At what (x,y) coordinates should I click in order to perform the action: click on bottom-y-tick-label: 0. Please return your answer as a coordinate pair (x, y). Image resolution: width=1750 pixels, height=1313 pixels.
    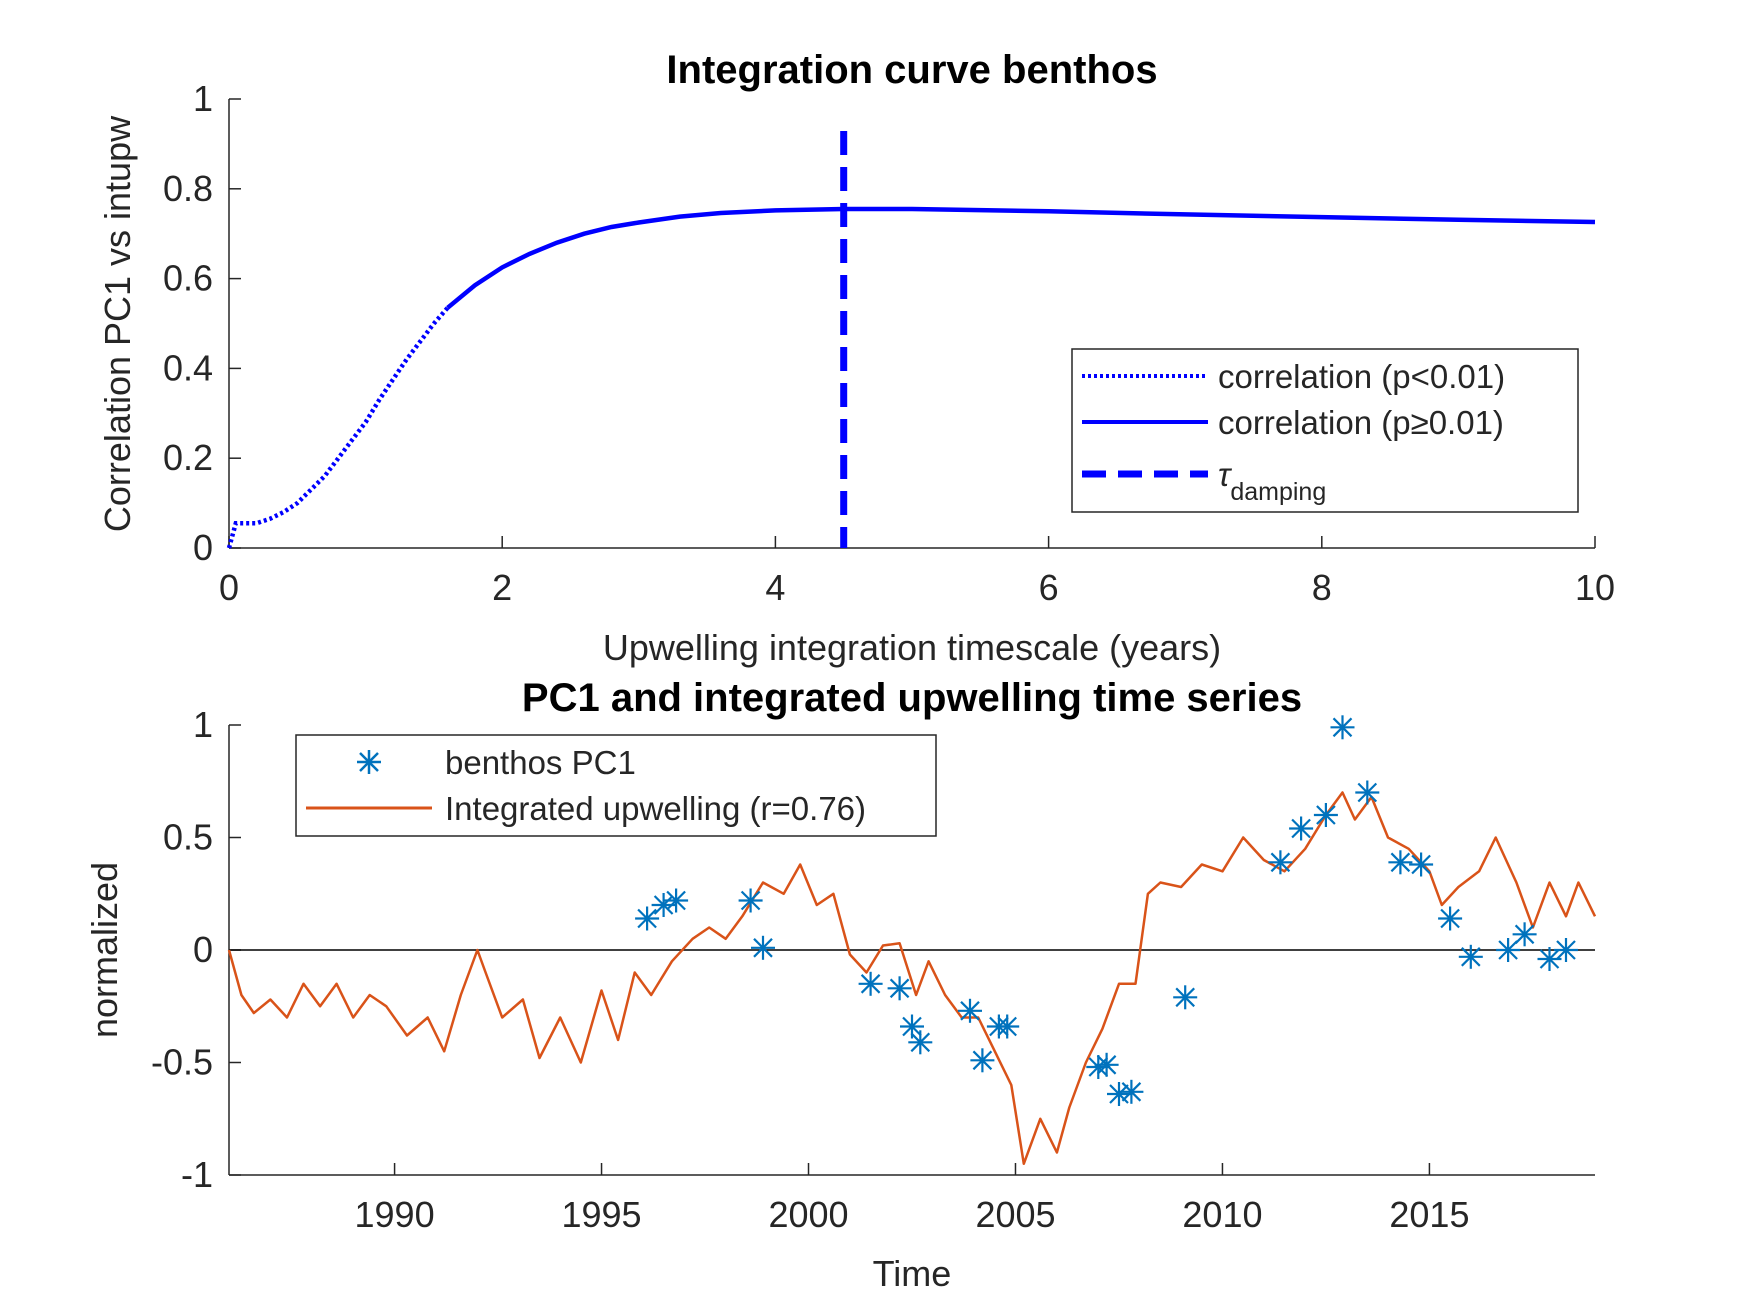
    Looking at the image, I should click on (203, 949).